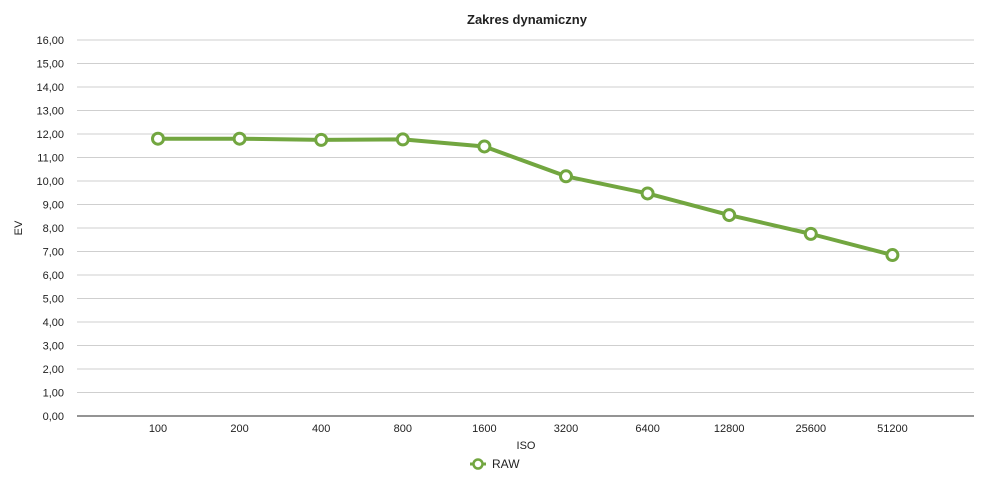  I want to click on y-tick-label: 1,00, so click(53, 394).